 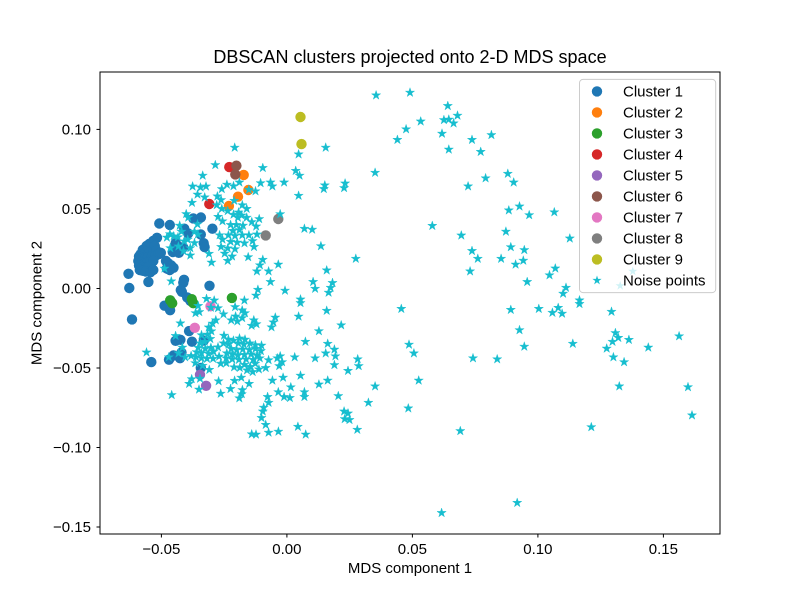 What do you see at coordinates (653, 113) in the screenshot?
I see `svg-text: Cluster 2` at bounding box center [653, 113].